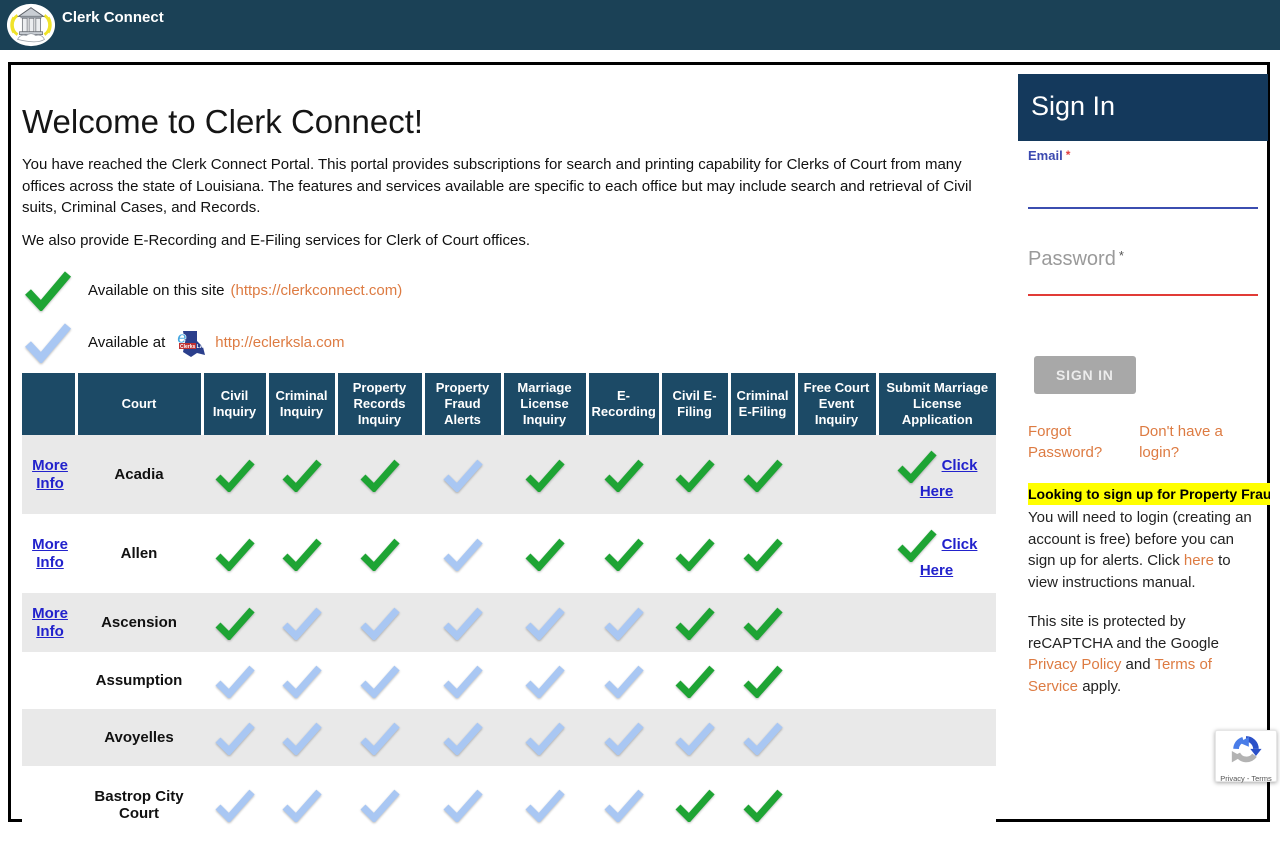 This screenshot has height=844, width=1280. I want to click on app-title: Clerk Connect, so click(113, 17).